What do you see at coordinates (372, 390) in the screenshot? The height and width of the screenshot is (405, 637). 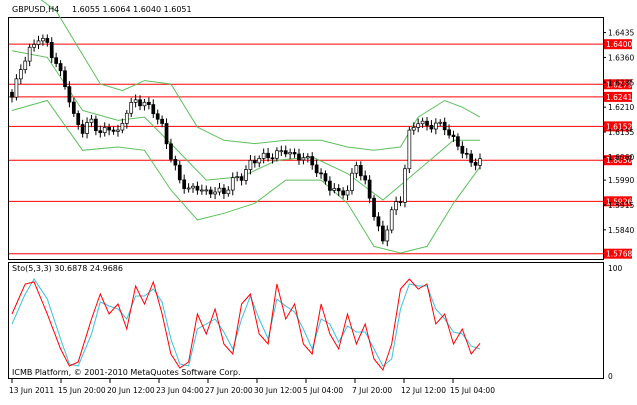 I see `time-tick-label: 7 Jul 20:00` at bounding box center [372, 390].